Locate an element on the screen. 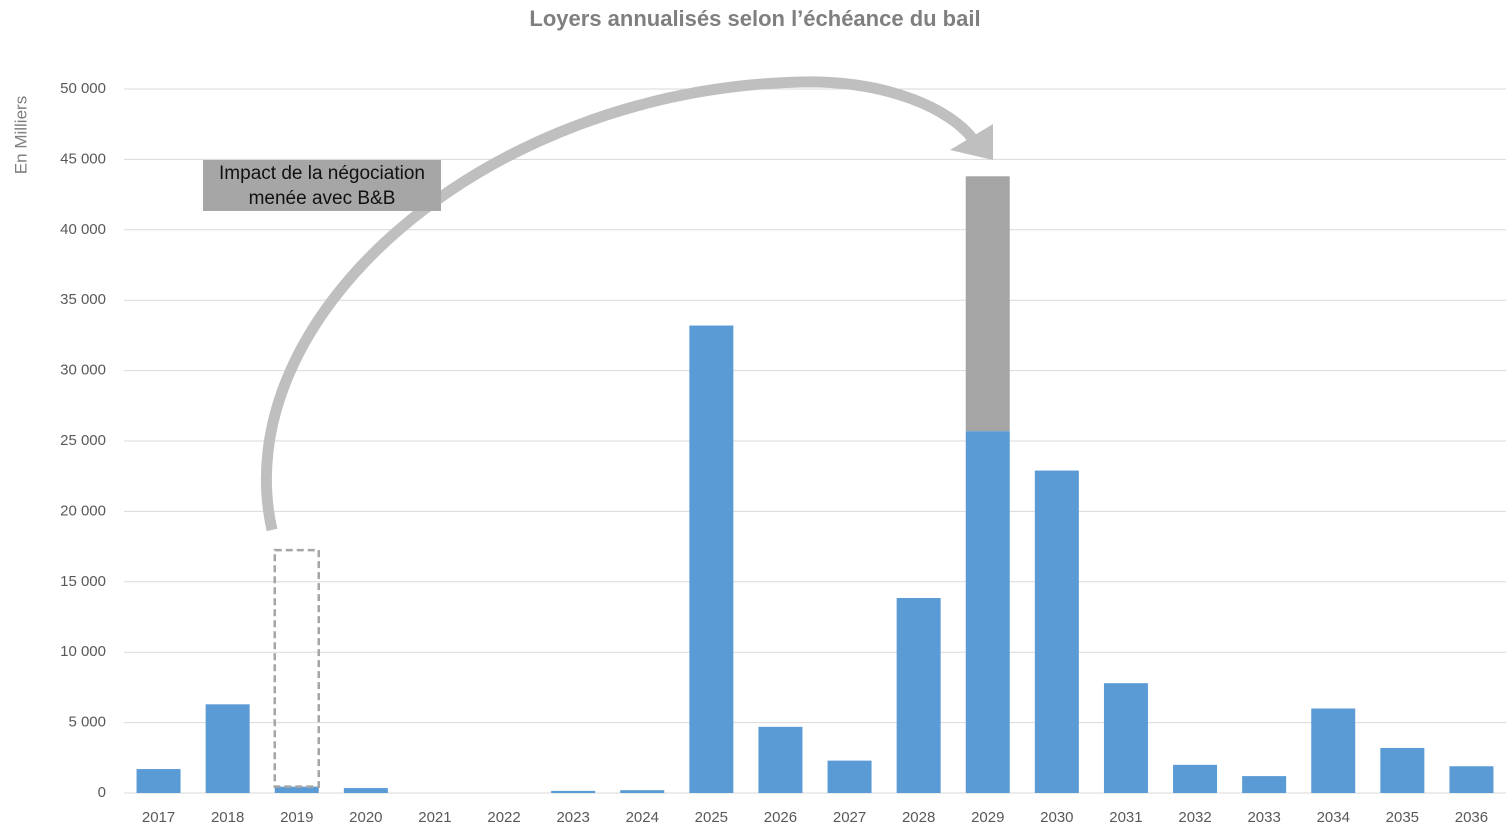 This screenshot has height=828, width=1506. y-tick-label: 5 000 is located at coordinates (87, 722).